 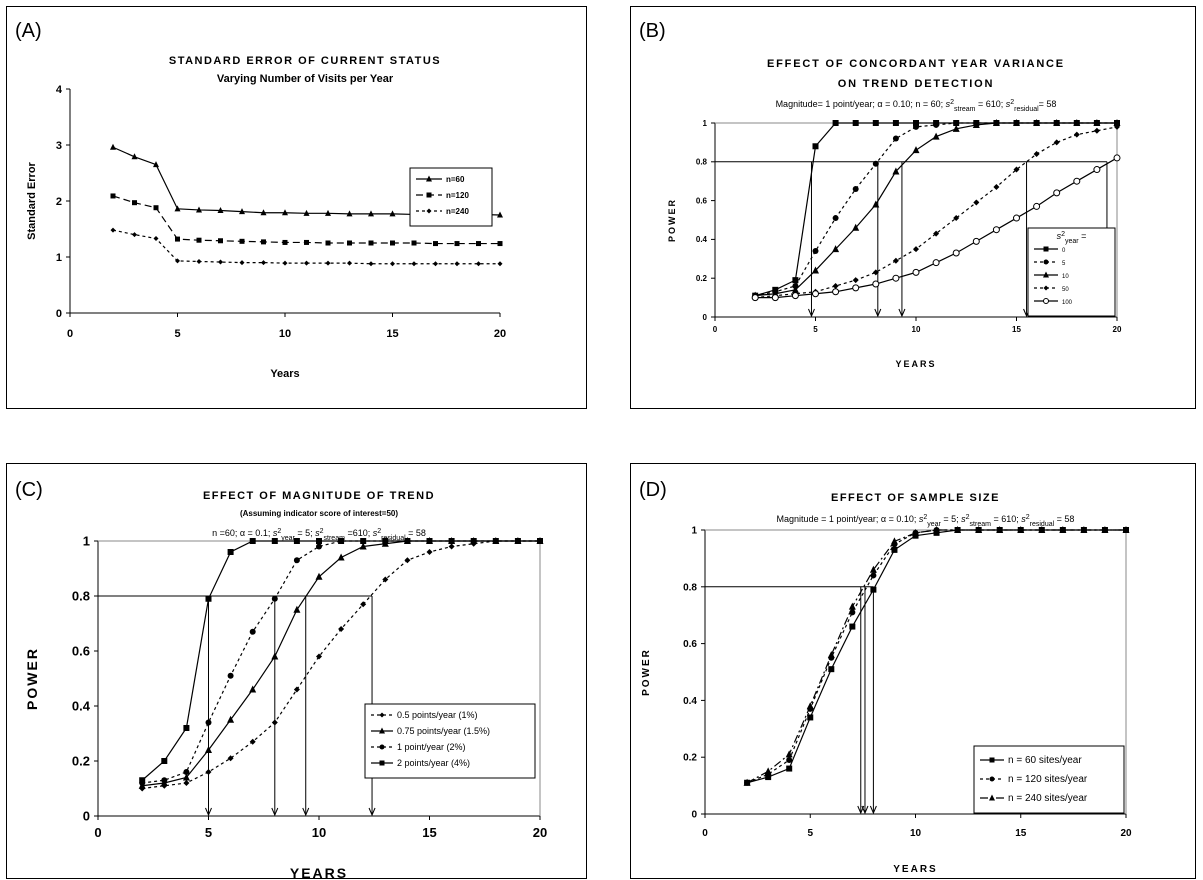 What do you see at coordinates (305, 79) in the screenshot?
I see `chart-title: Varying Number of Visits per Year` at bounding box center [305, 79].